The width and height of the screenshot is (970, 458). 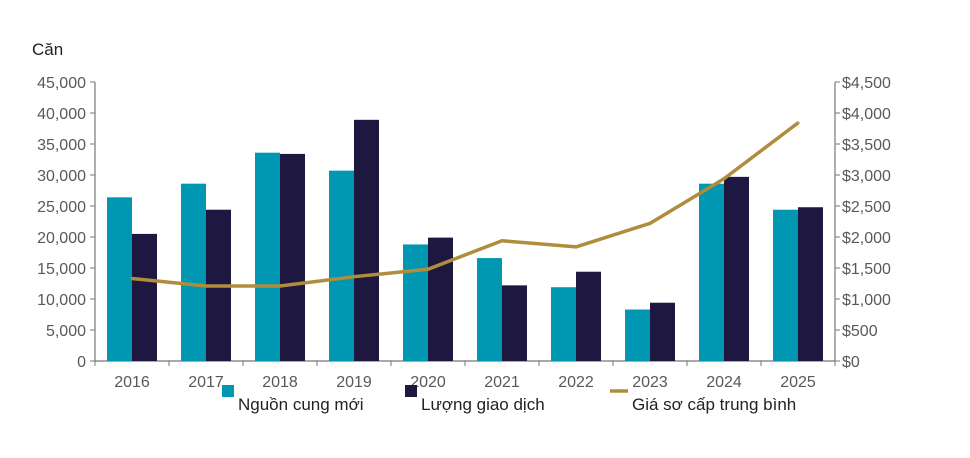 What do you see at coordinates (61, 83) in the screenshot?
I see `left-axis-tick-label: 45,000` at bounding box center [61, 83].